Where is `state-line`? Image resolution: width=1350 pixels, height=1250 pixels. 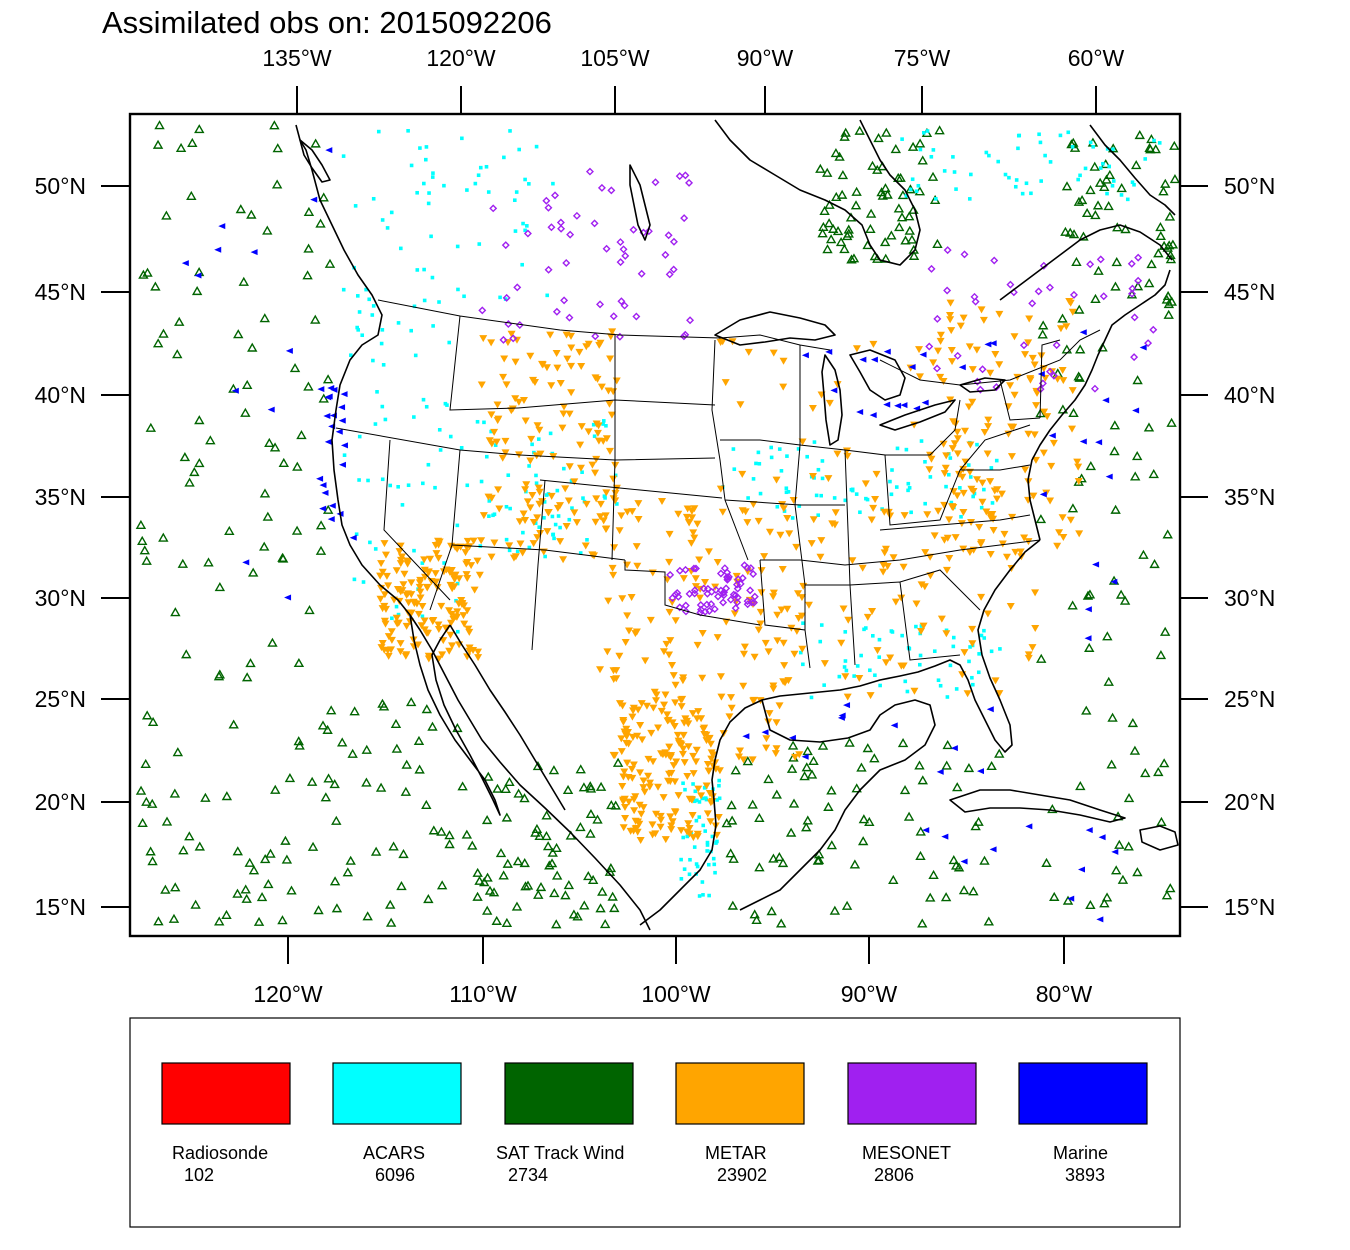 state-line is located at coordinates (995, 467).